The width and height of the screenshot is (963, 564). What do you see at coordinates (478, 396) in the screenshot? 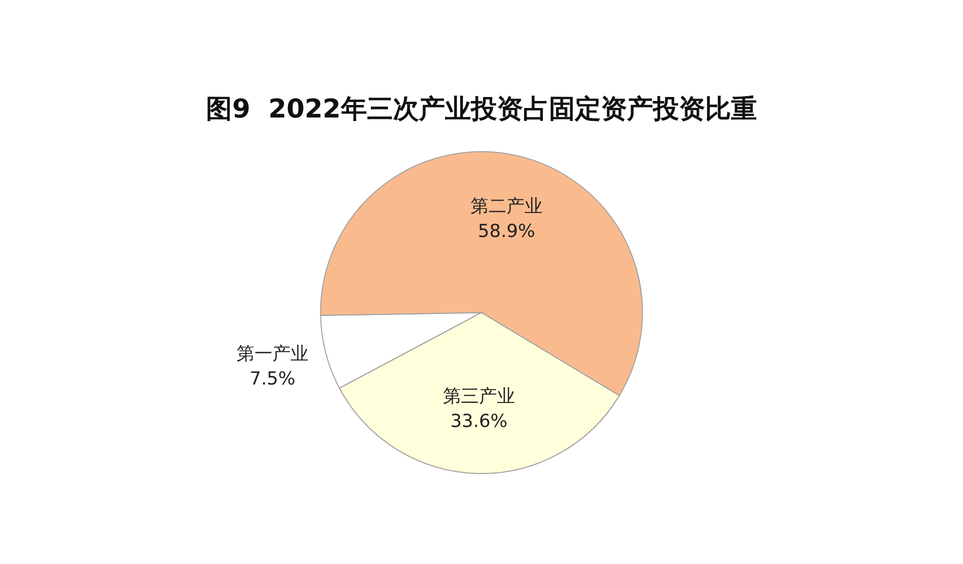
I see `slice-label: 第三产业` at bounding box center [478, 396].